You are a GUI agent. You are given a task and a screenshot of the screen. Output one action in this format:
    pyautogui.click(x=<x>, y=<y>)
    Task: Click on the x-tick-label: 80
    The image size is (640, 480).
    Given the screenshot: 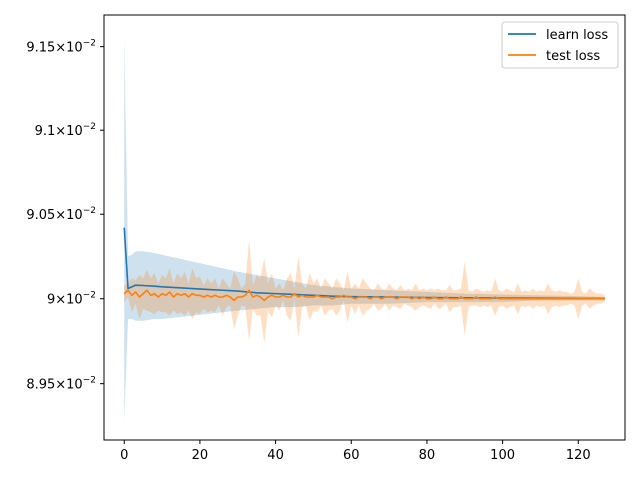 What is the action you would take?
    pyautogui.click(x=427, y=455)
    